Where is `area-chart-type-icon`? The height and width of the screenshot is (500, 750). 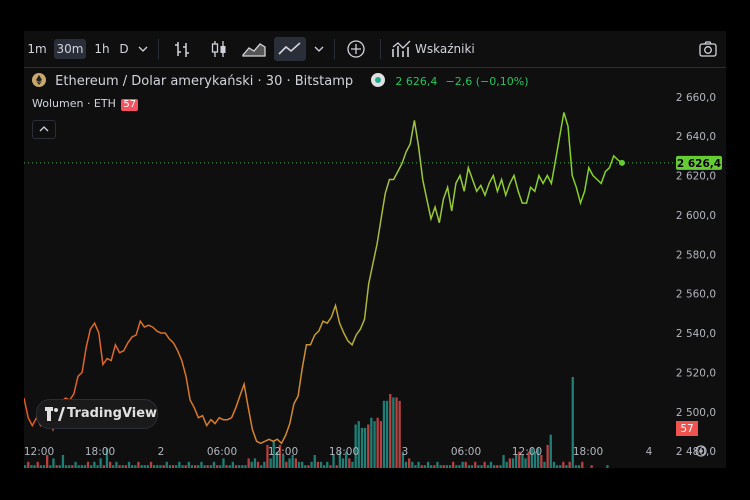 area-chart-type-icon is located at coordinates (254, 49).